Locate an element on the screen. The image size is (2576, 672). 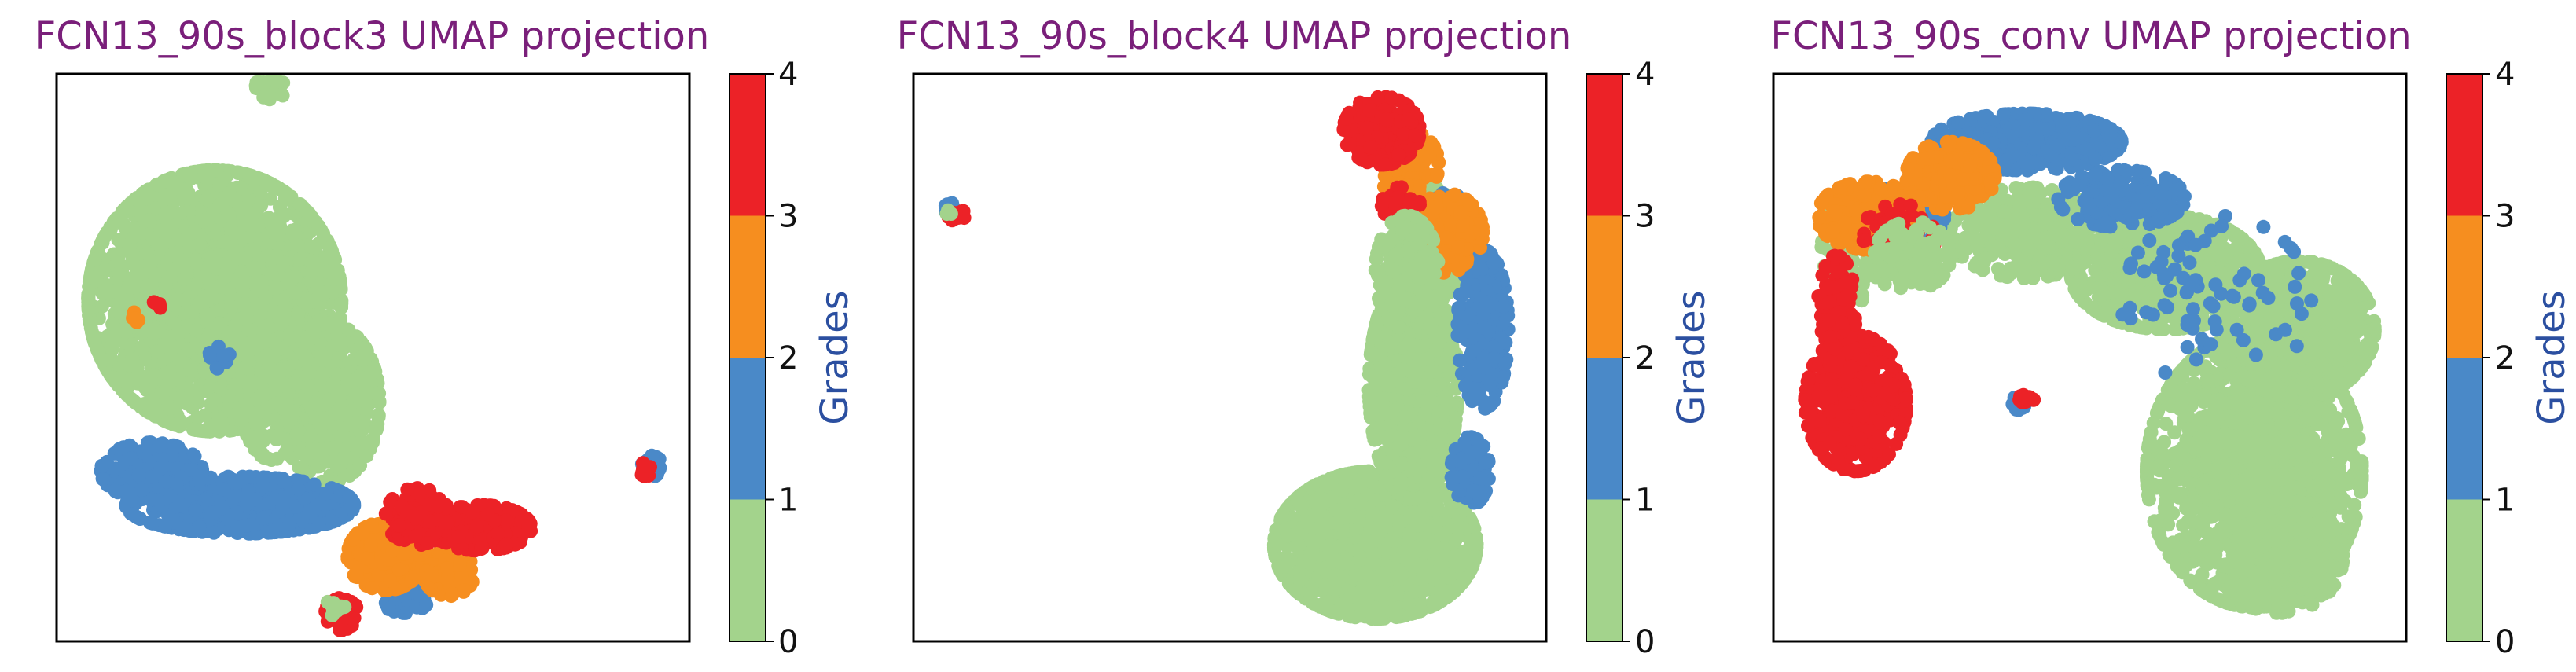
panel-title: FCN13_90s_block3 UMAP projection is located at coordinates (372, 36).